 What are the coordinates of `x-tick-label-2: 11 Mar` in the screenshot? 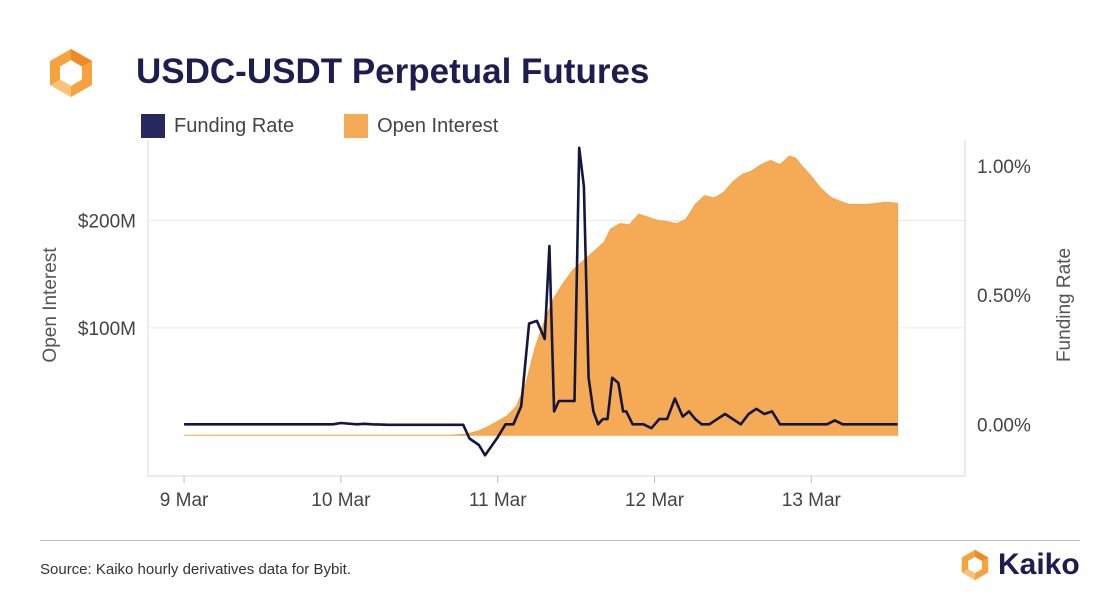 It's located at (498, 500).